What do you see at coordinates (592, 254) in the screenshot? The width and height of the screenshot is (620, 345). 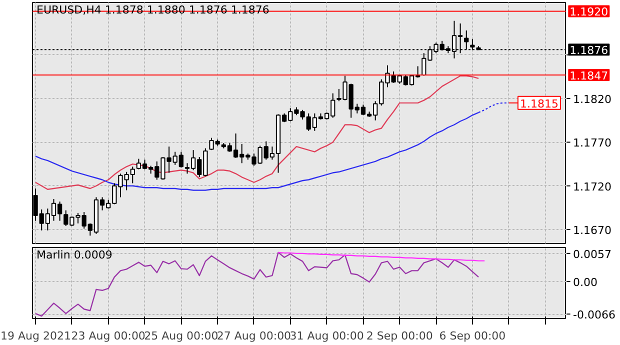 I see `y-tick-label: 0.0057` at bounding box center [592, 254].